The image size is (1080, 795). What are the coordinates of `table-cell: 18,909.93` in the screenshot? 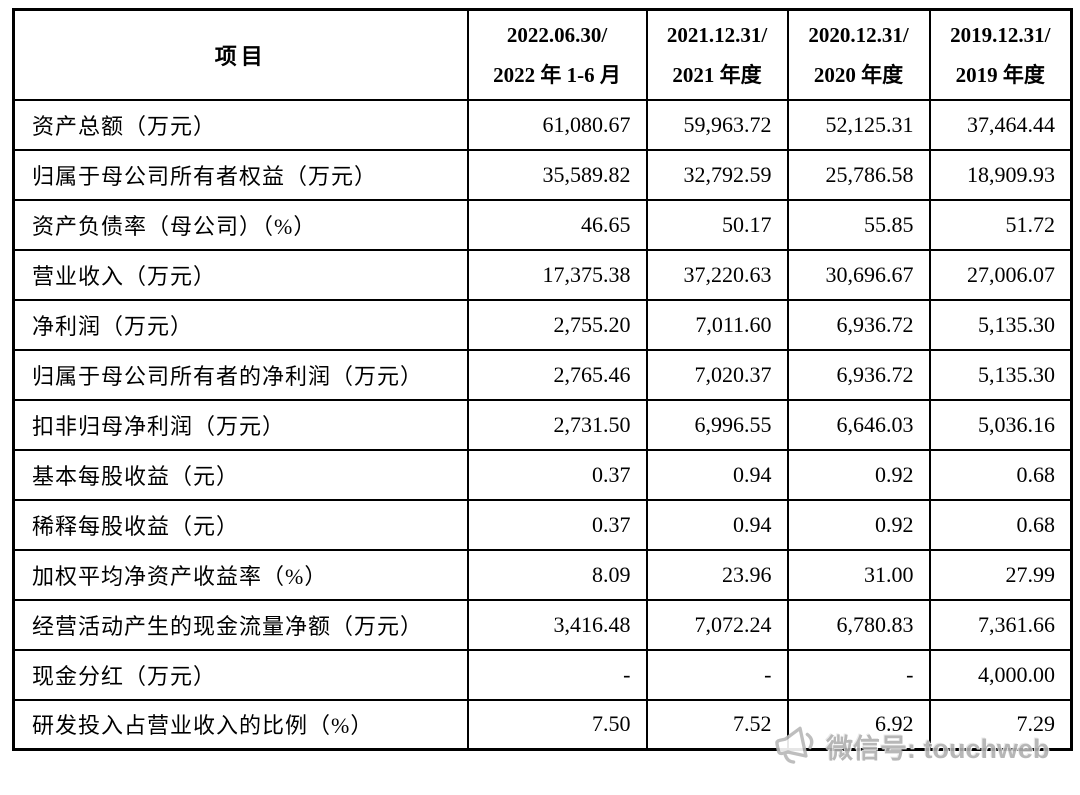 It's located at (1000, 174).